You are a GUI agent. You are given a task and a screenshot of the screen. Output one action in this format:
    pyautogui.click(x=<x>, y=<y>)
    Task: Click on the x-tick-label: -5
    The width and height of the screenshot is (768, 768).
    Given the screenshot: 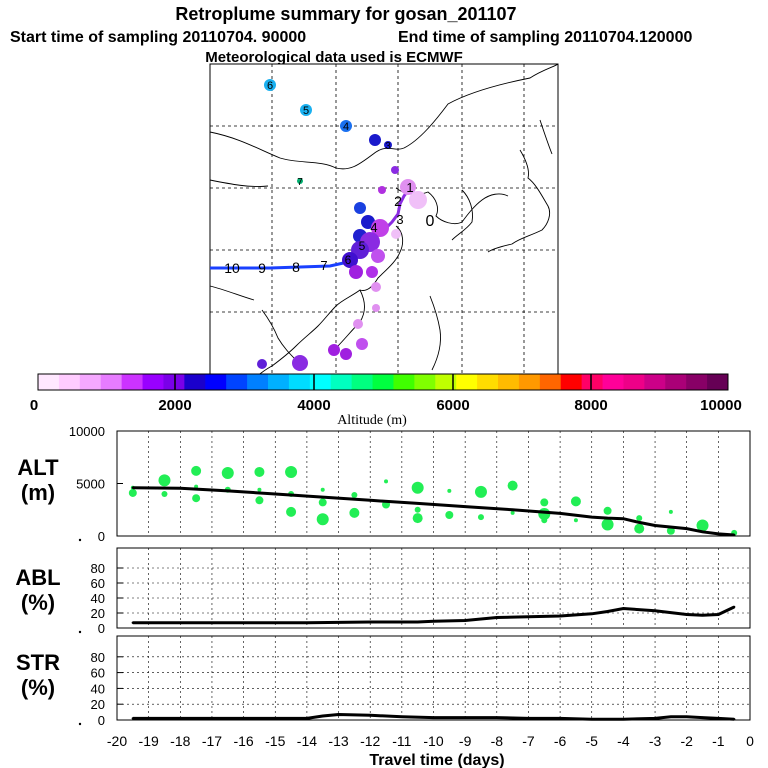 What is the action you would take?
    pyautogui.click(x=592, y=741)
    